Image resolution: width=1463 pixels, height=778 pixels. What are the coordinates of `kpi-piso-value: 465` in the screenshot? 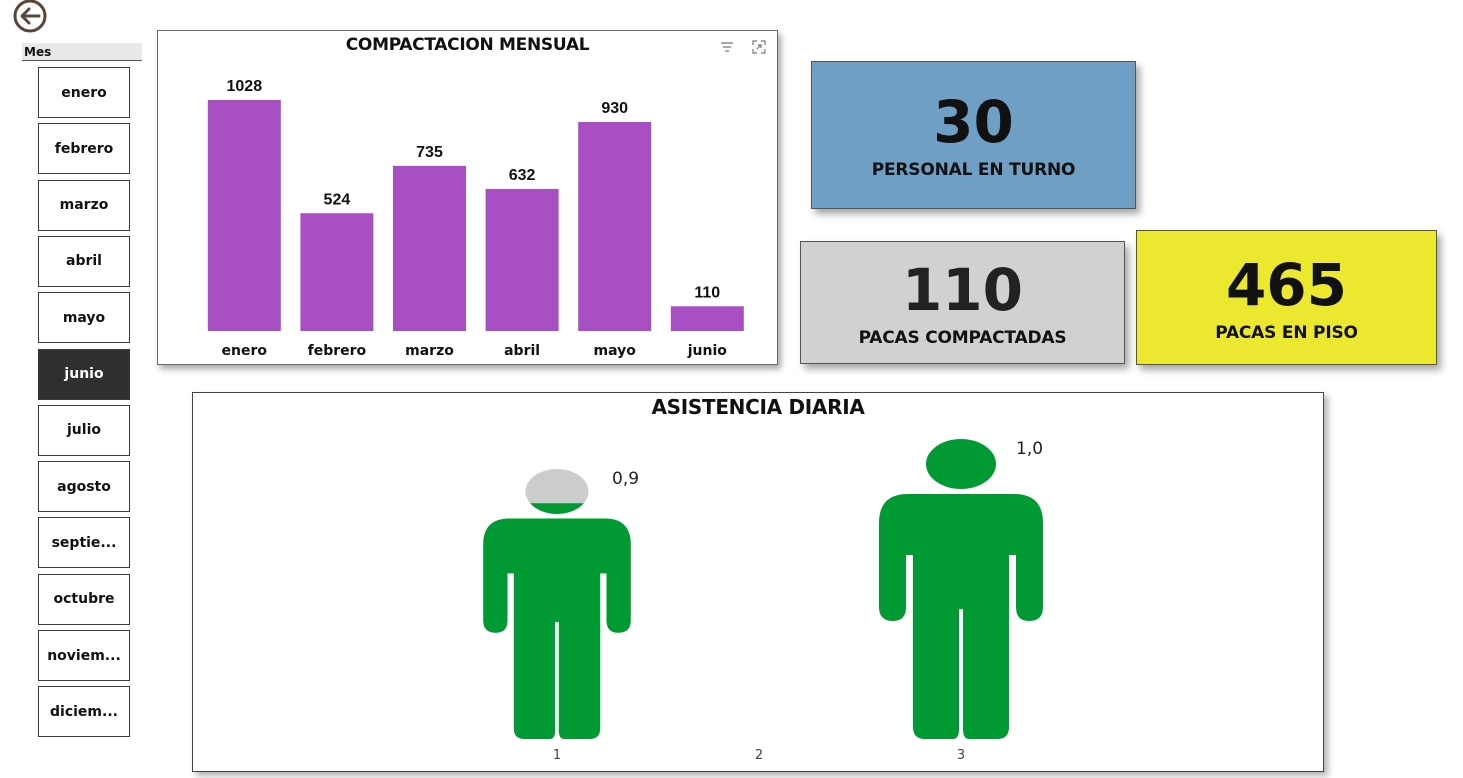 It's located at (1286, 284).